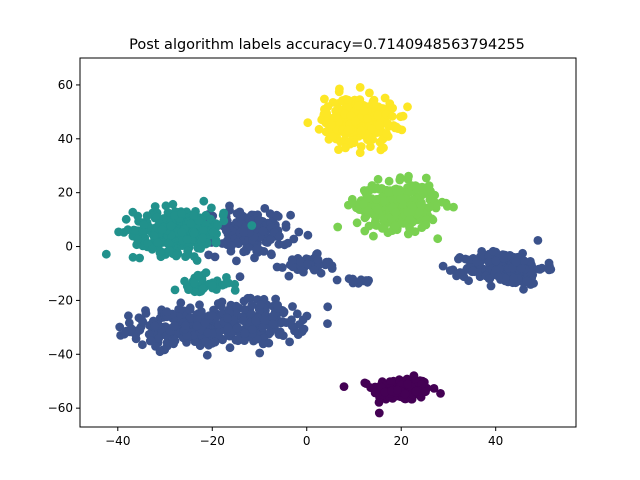 The image size is (640, 480). Describe the element at coordinates (65, 85) in the screenshot. I see `y-tick-label: 60` at that location.